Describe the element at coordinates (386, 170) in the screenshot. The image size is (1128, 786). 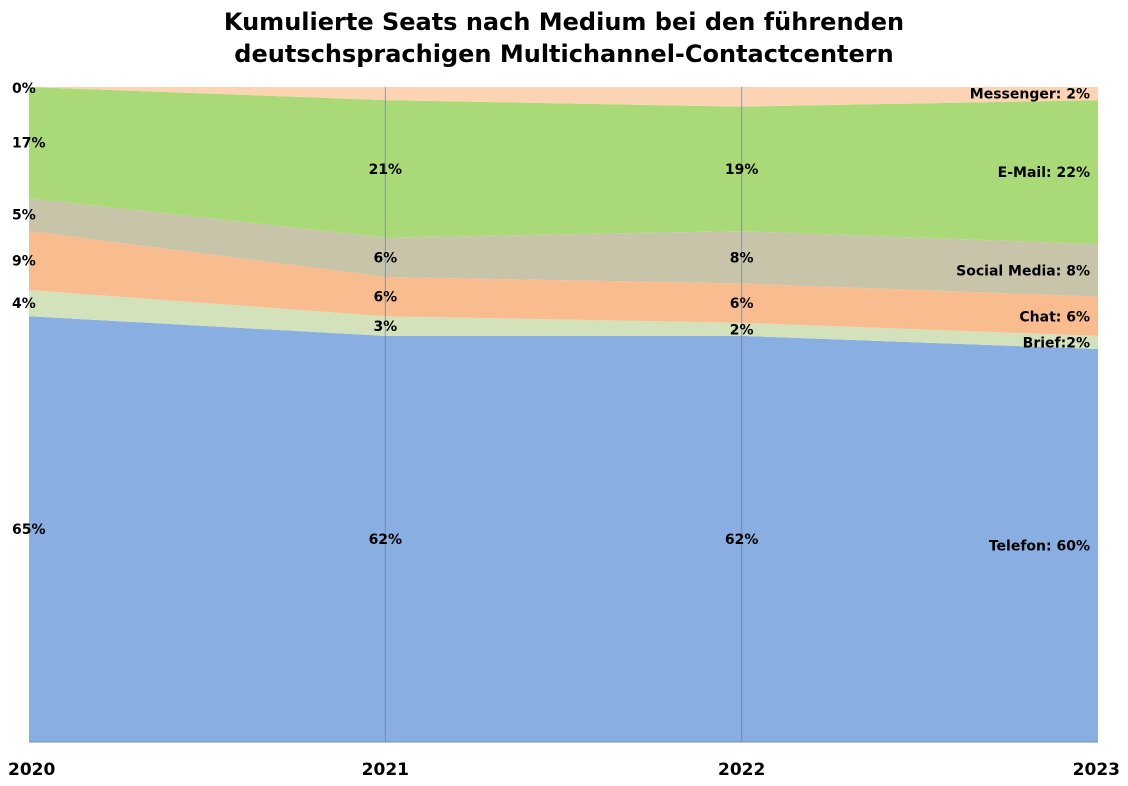
I see `data-label-email-2021: 21%` at that location.